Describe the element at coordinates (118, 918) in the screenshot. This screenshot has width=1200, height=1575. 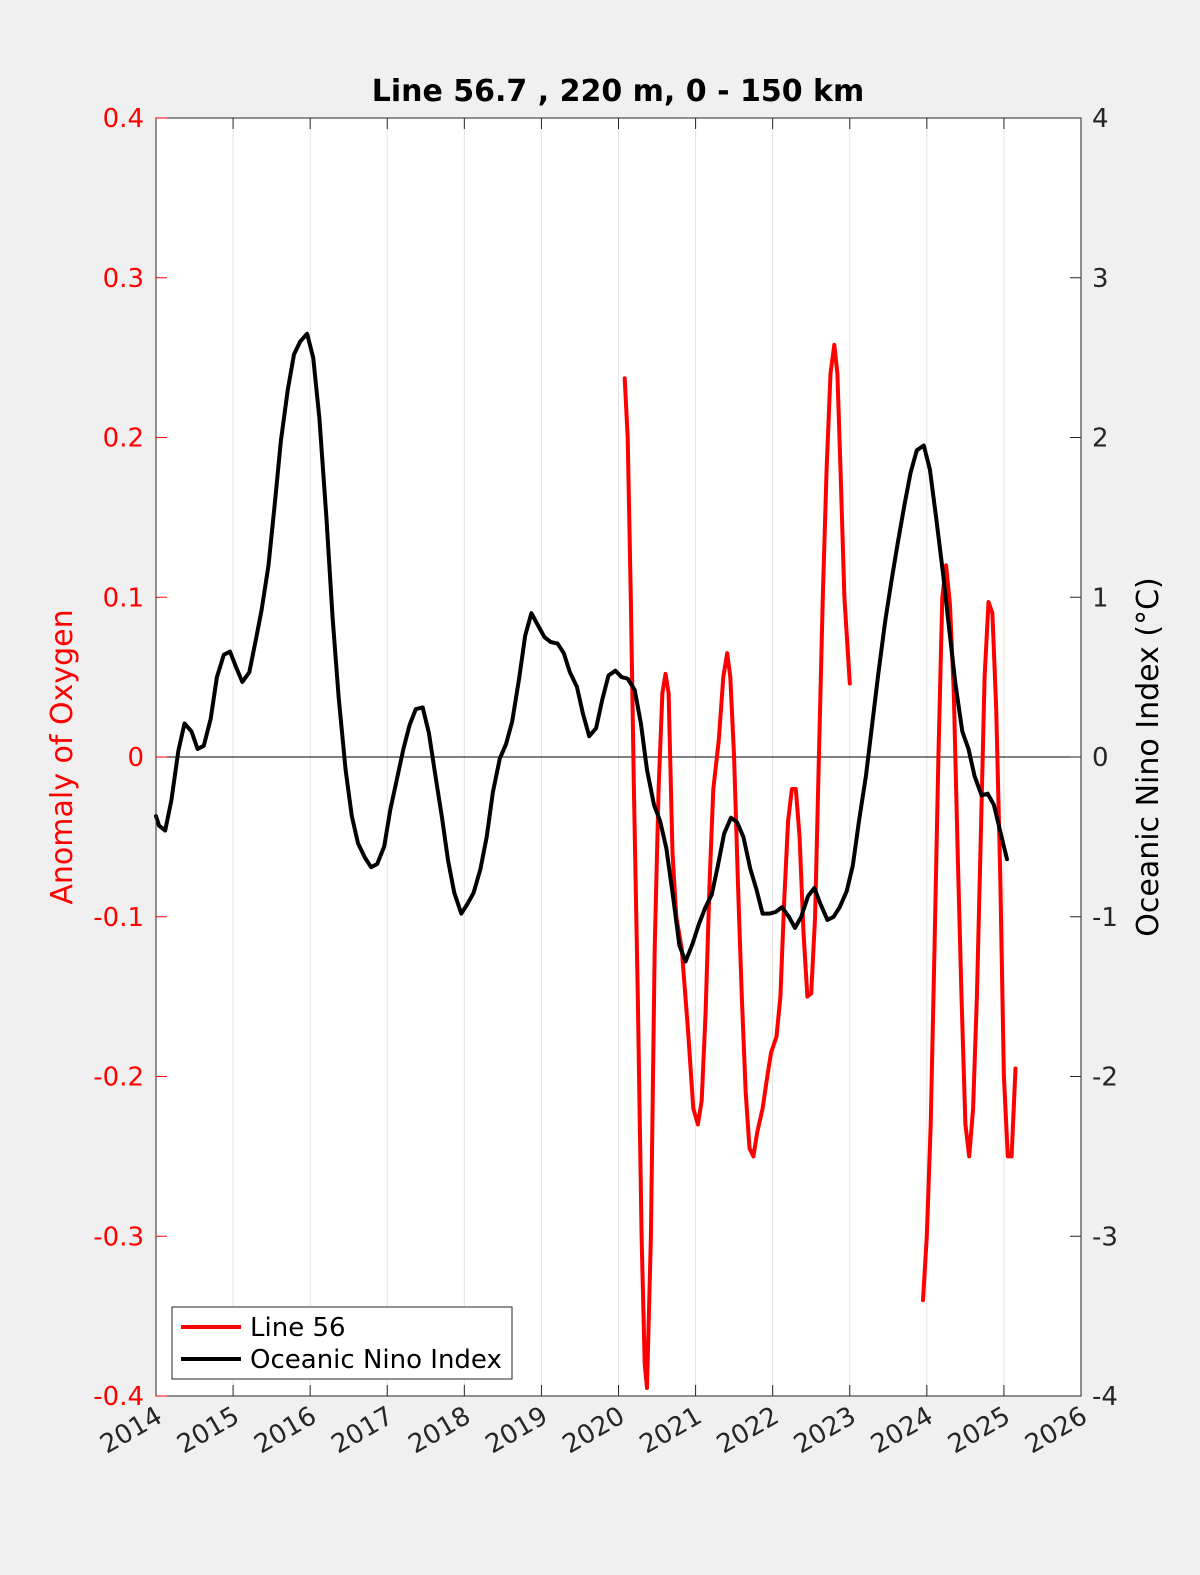
I see `y-tick-label-left-3: -0.1` at that location.